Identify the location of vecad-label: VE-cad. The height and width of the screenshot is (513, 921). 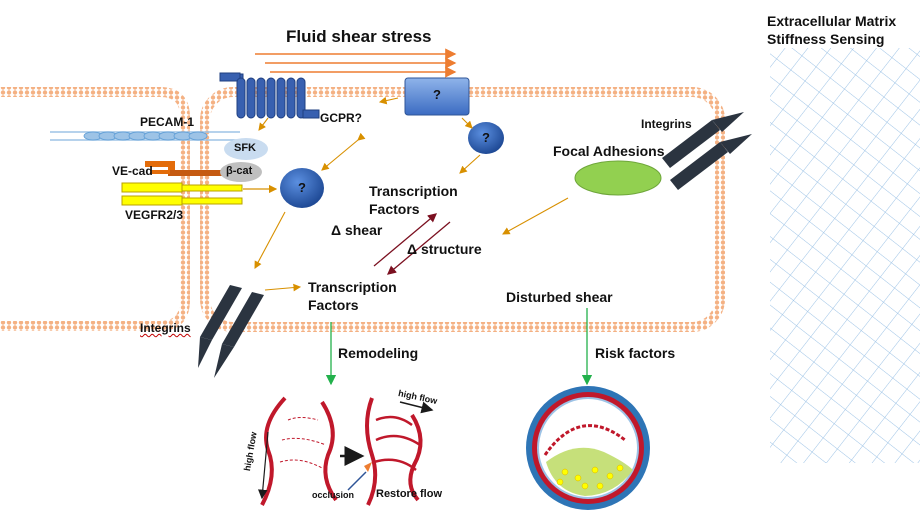
(132, 171).